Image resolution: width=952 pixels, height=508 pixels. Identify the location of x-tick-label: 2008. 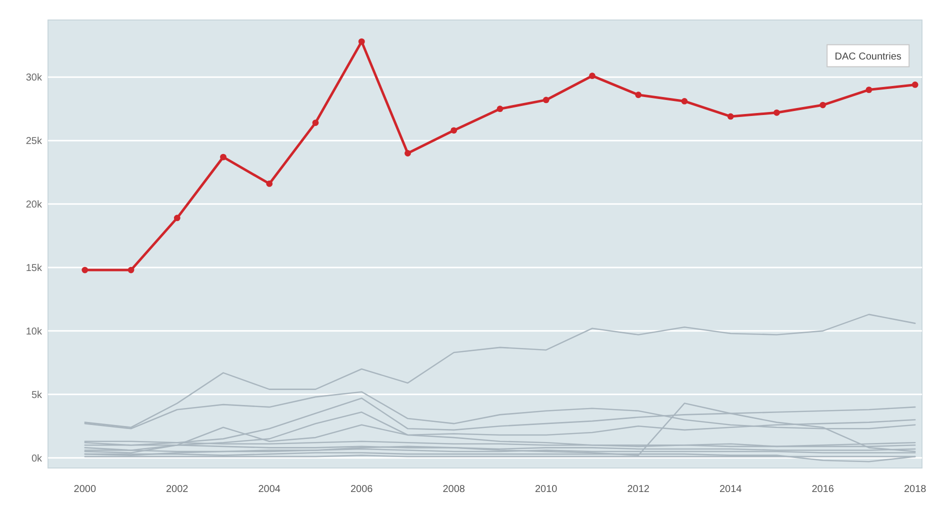
(454, 489).